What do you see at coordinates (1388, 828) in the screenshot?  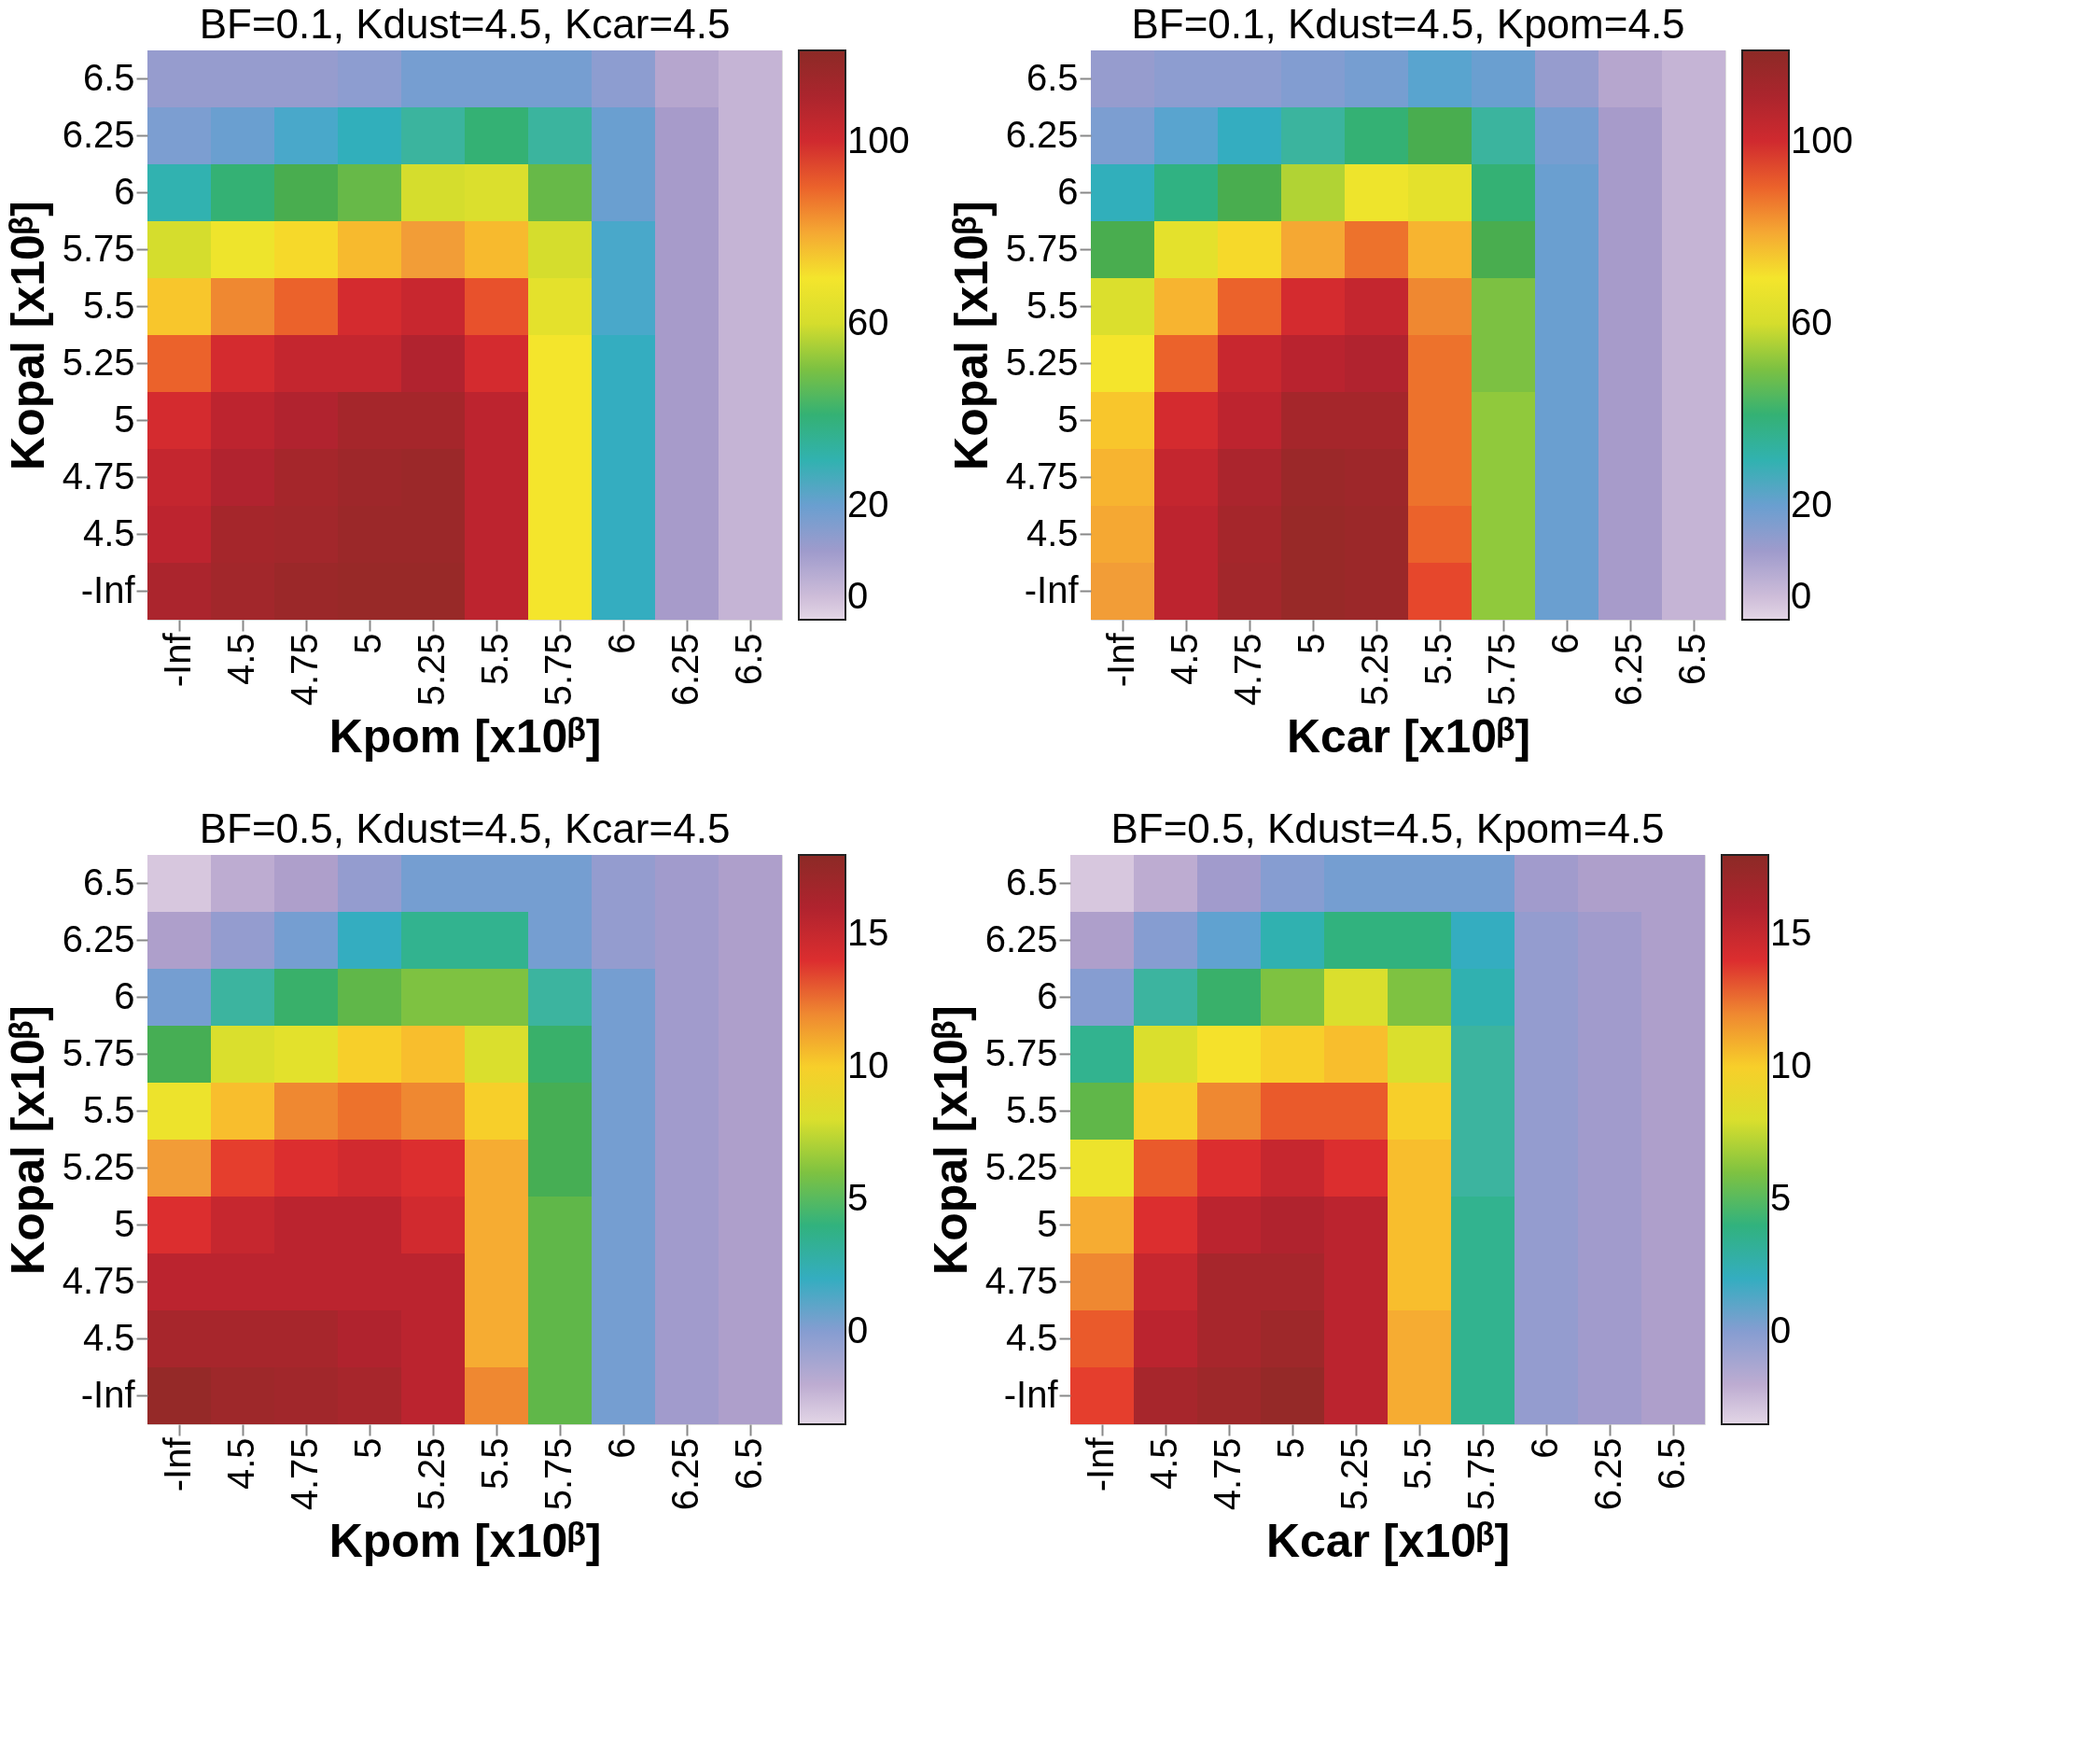 I see `chart-title: BF=0.5, Kdust=4.5, Kpom=4.5` at bounding box center [1388, 828].